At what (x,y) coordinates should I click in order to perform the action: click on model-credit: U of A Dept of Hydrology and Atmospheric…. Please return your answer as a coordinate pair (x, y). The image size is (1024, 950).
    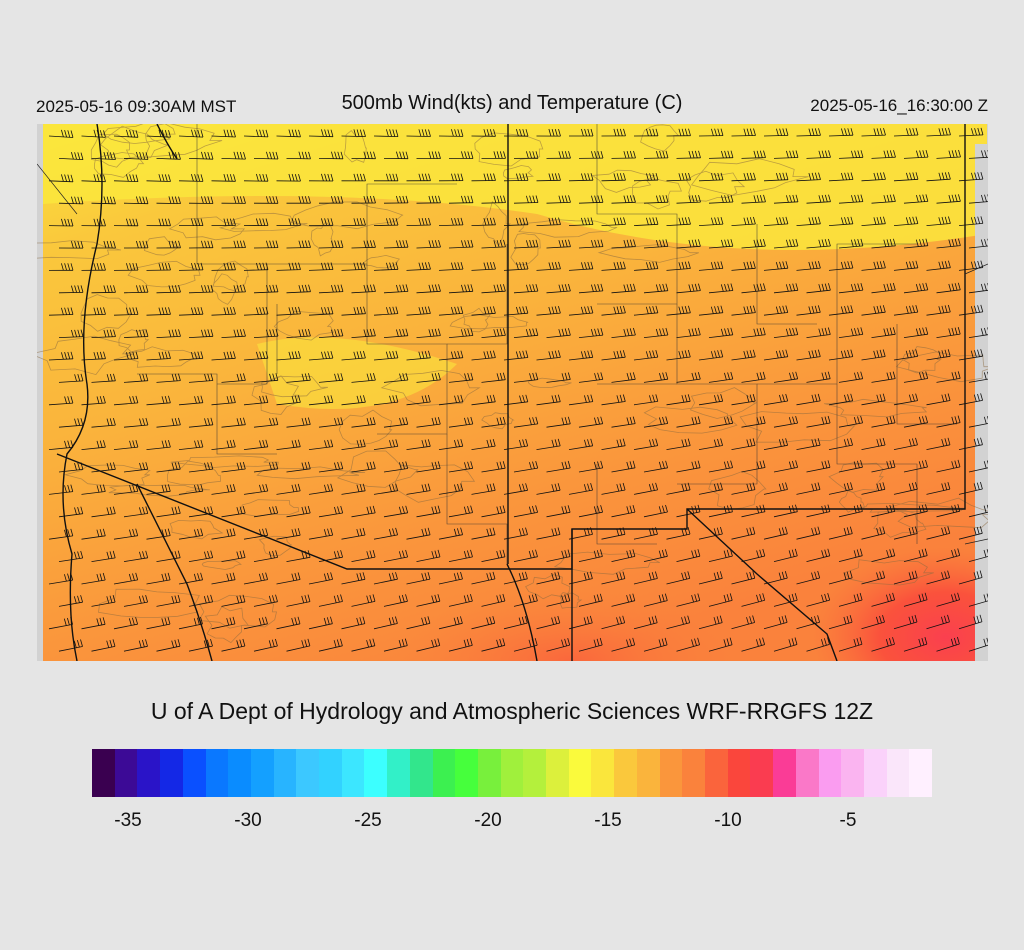
    Looking at the image, I should click on (512, 711).